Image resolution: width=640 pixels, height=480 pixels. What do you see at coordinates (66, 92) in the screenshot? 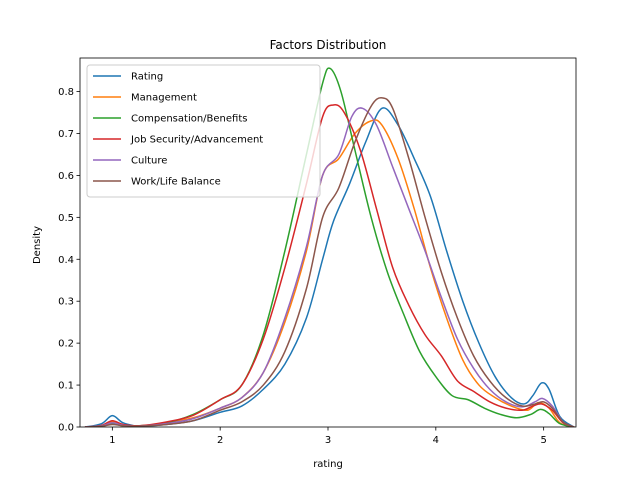
I see `y-tick-label: 0.8` at bounding box center [66, 92].